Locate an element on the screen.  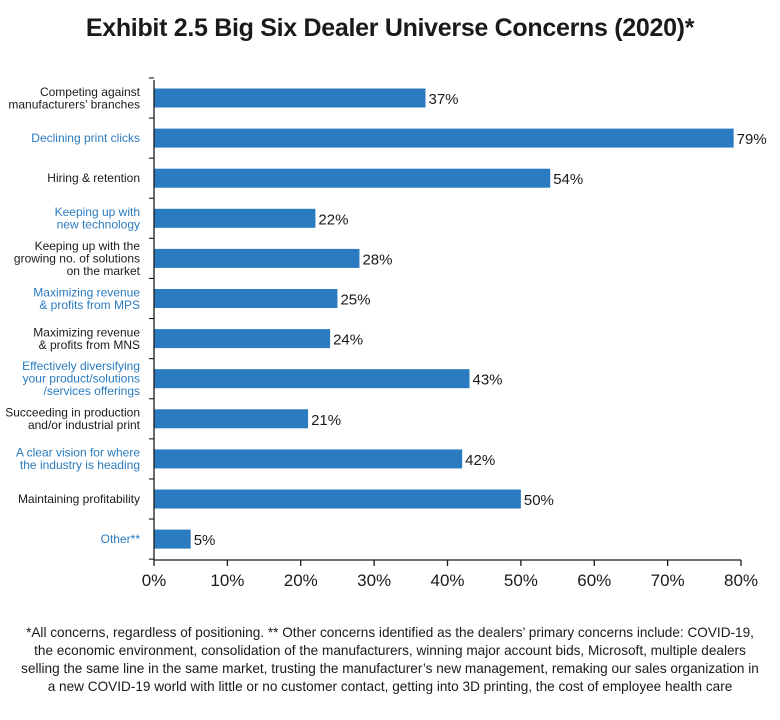
category-label: Other** is located at coordinates (121, 539).